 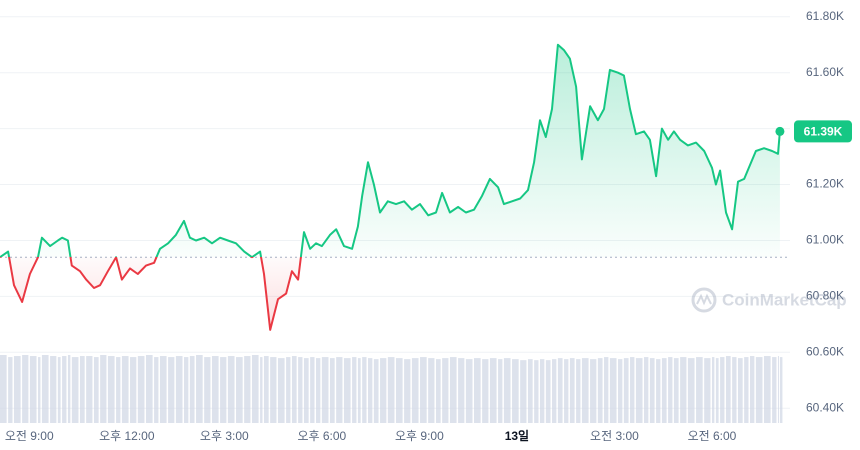 I want to click on x-tick-label: 오후 6:00, so click(x=321, y=436).